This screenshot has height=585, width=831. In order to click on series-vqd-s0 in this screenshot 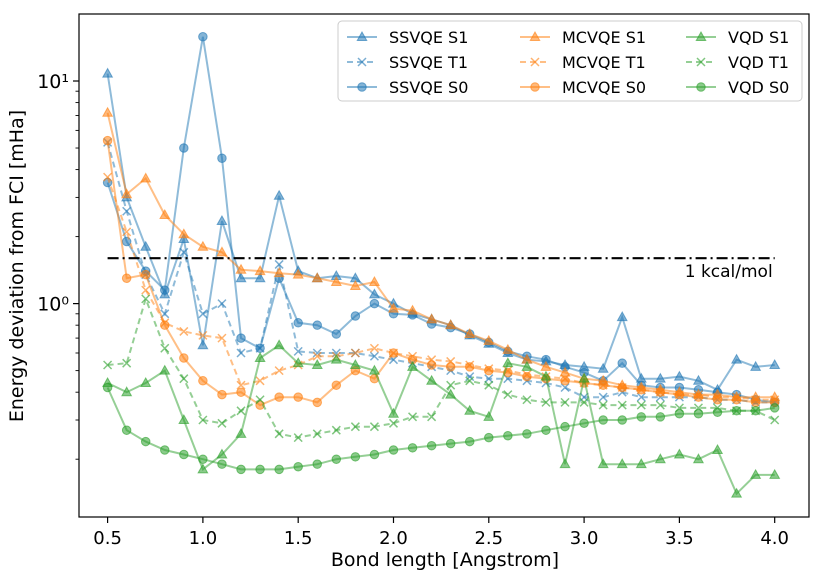, I will do `click(441, 428)`.